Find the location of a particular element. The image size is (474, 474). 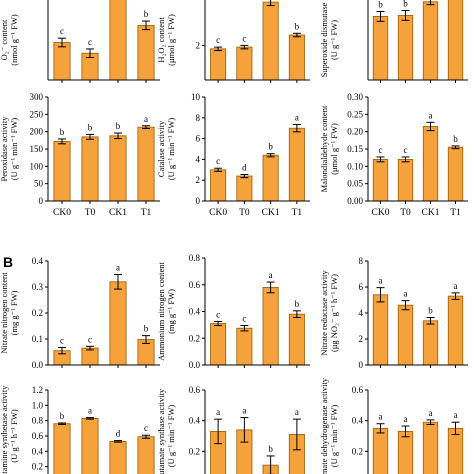

y-tick-label: 10 is located at coordinates (196, 97).